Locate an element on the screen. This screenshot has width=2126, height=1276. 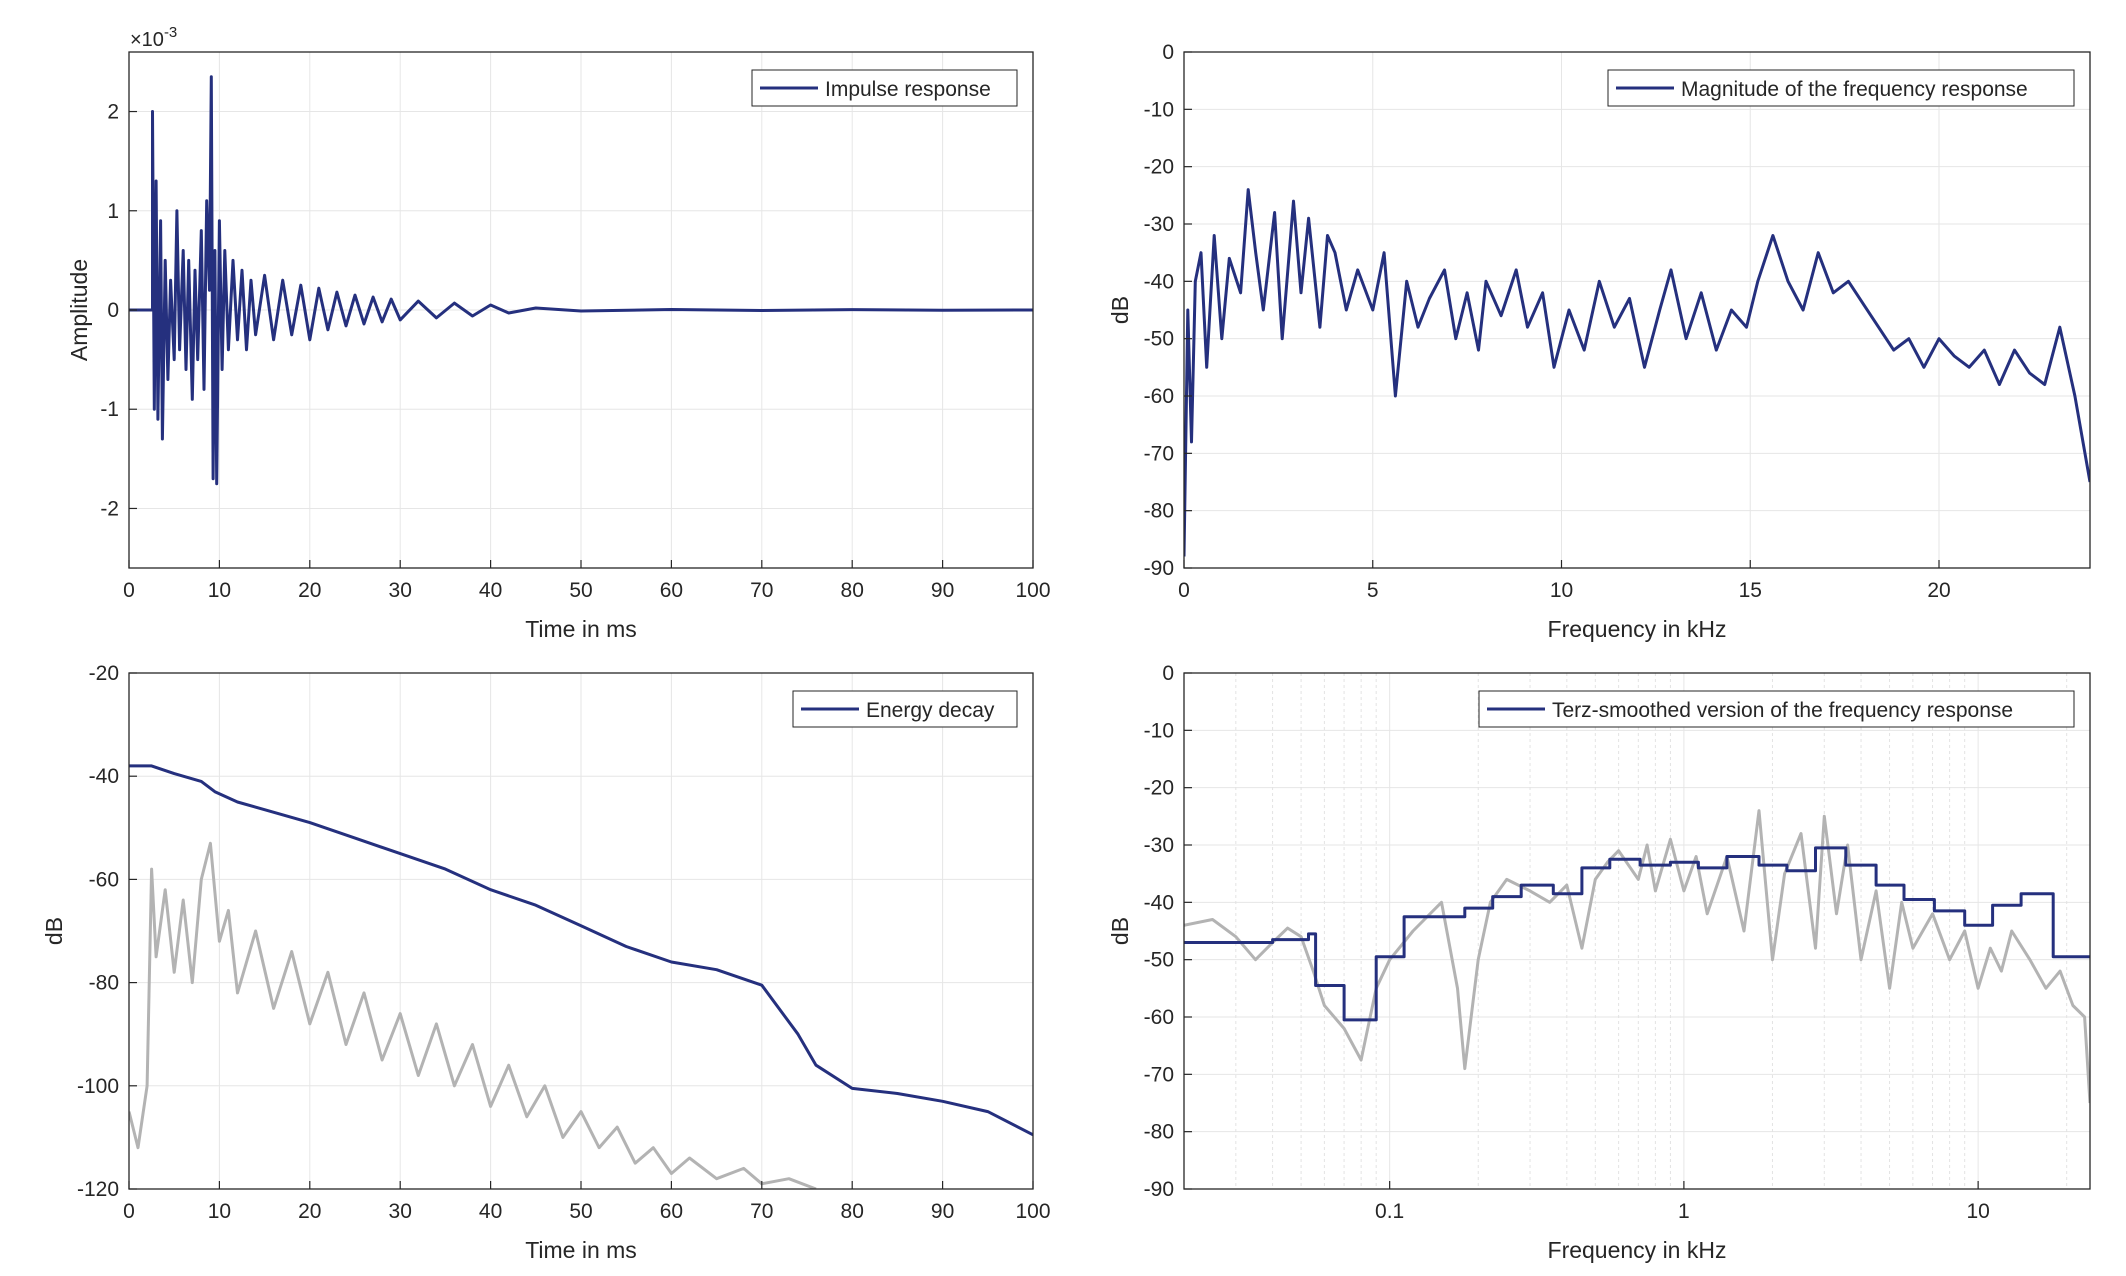
legend-label: Energy decay is located at coordinates (930, 710).